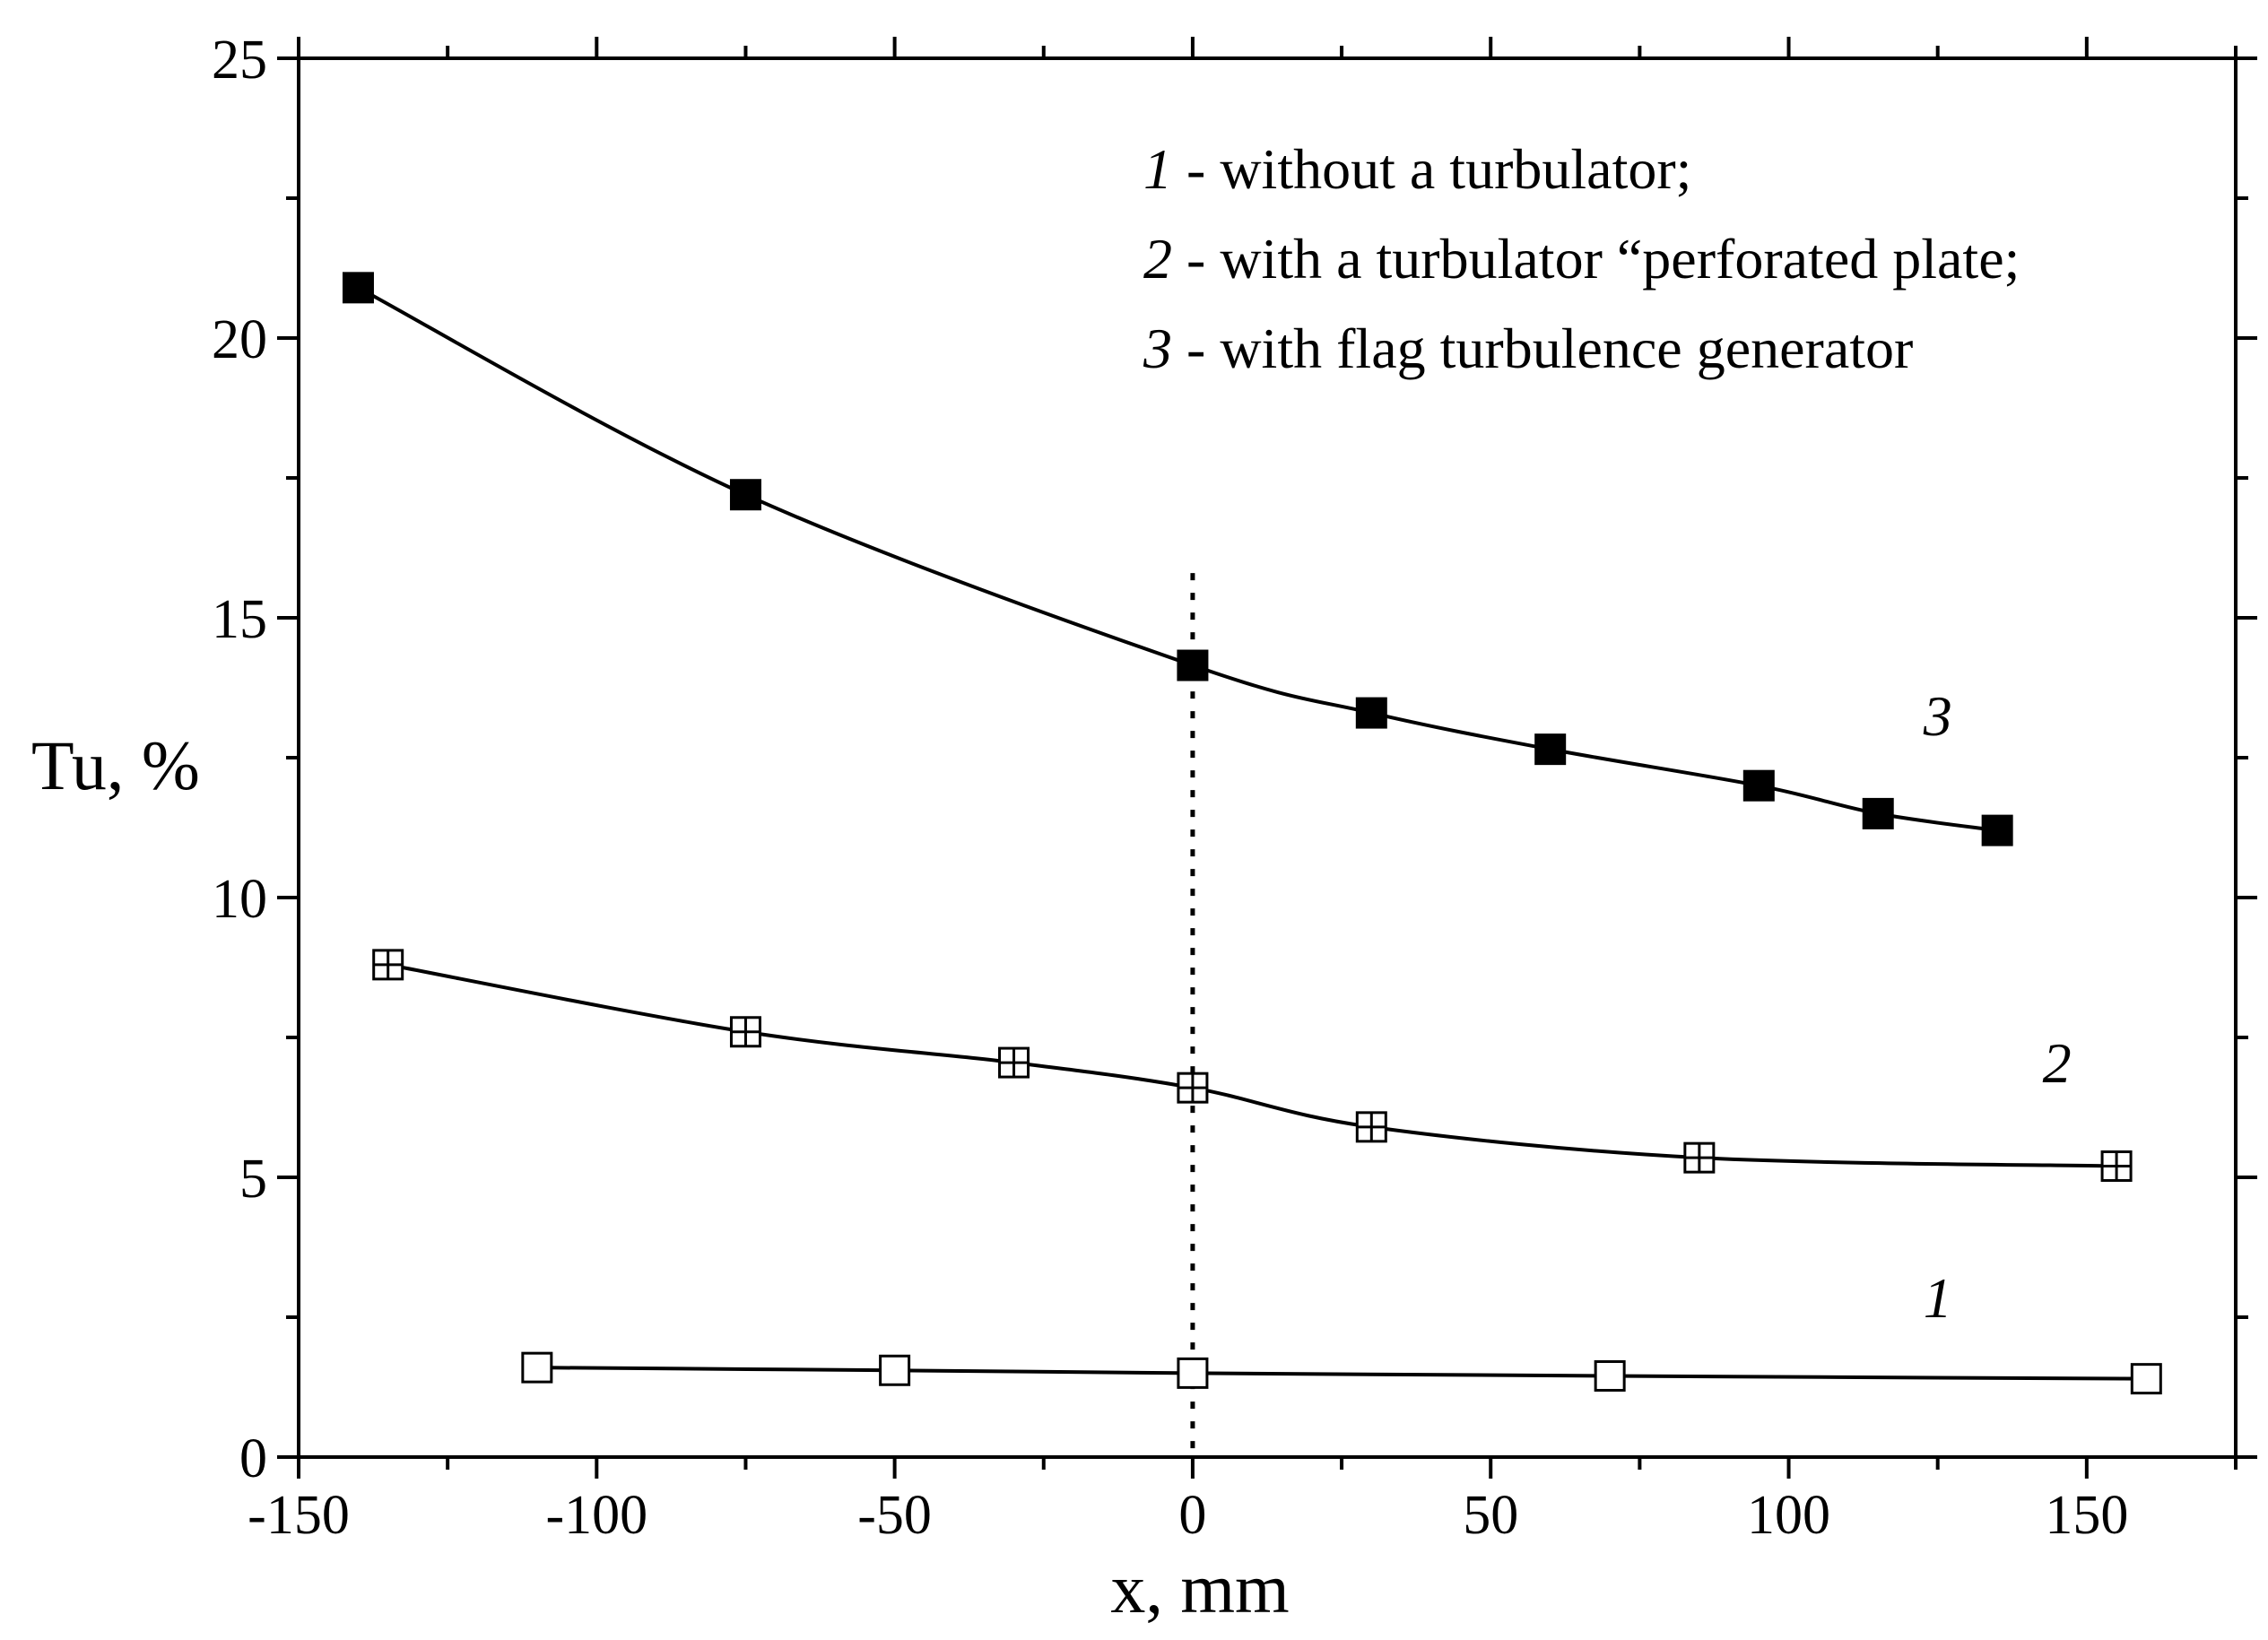  Describe the element at coordinates (239, 759) in the screenshot. I see `y-tick-labels: 0 5 10 15 20 25` at that location.